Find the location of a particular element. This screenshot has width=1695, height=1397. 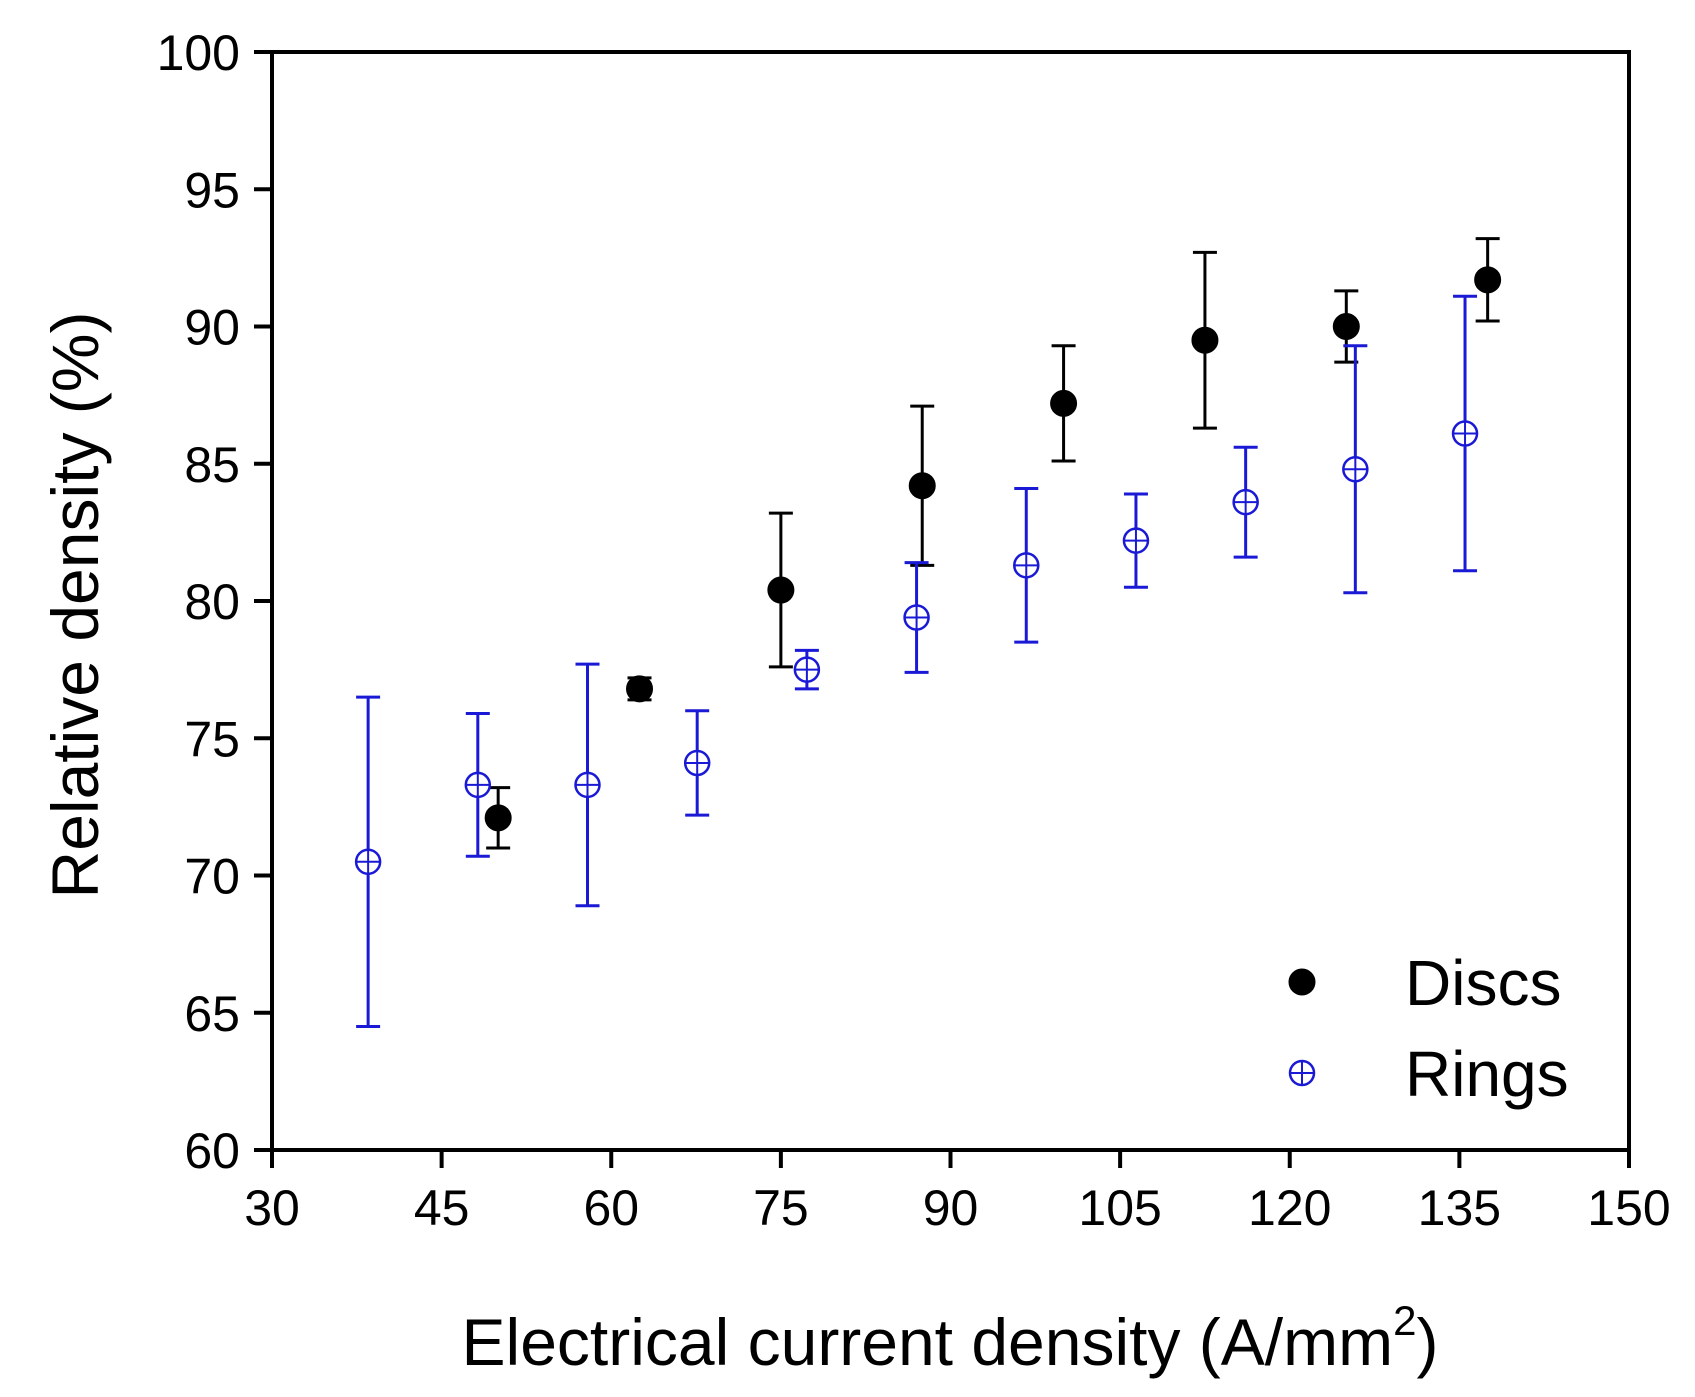

y-tick-label: 70 is located at coordinates (212, 877).